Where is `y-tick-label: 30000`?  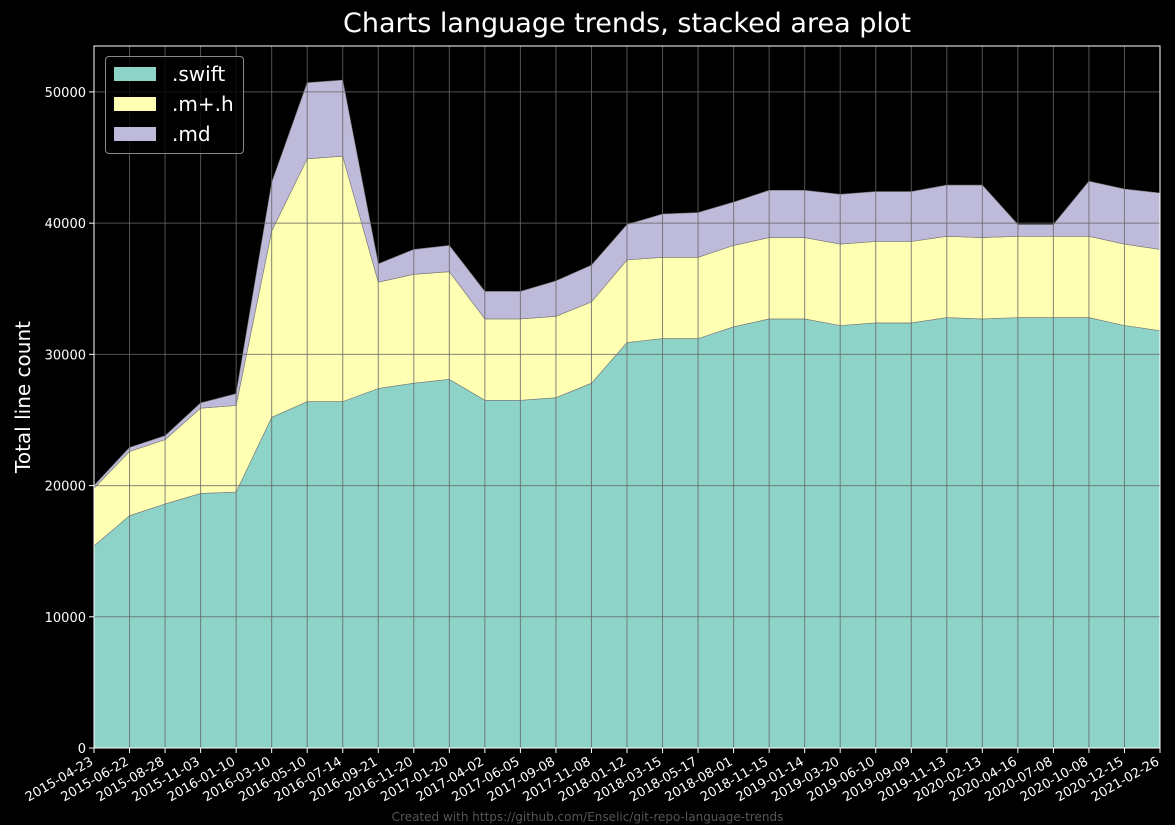 y-tick-label: 30000 is located at coordinates (65, 355).